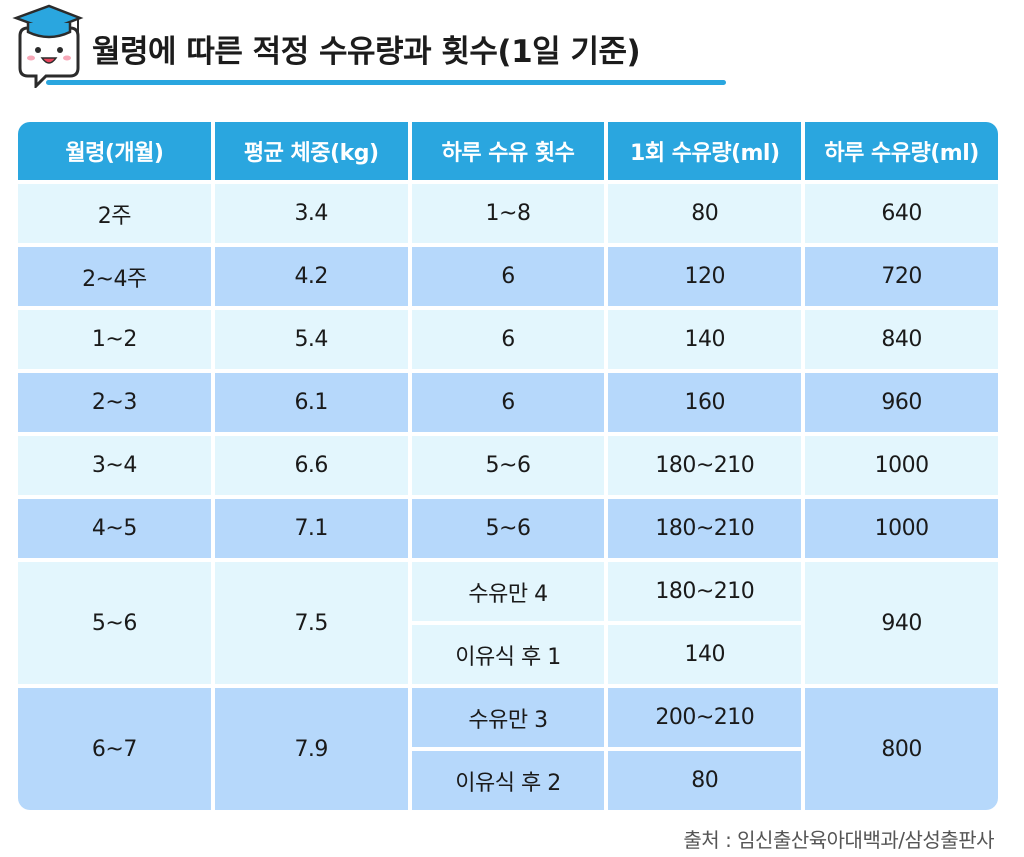 This screenshot has height=857, width=1024. Describe the element at coordinates (901, 402) in the screenshot. I see `cell-daily: 960` at that location.